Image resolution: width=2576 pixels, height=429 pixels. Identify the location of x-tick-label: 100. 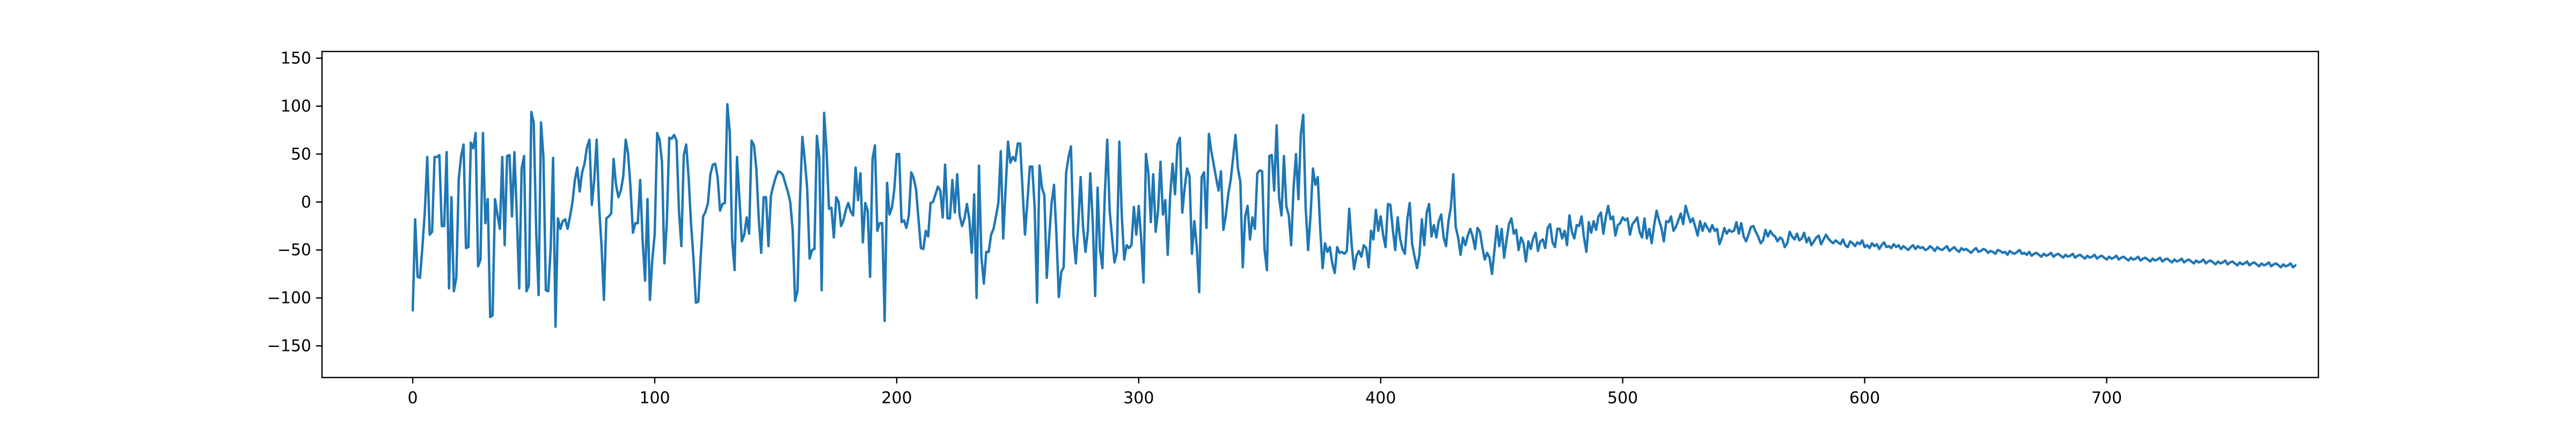
(654, 398).